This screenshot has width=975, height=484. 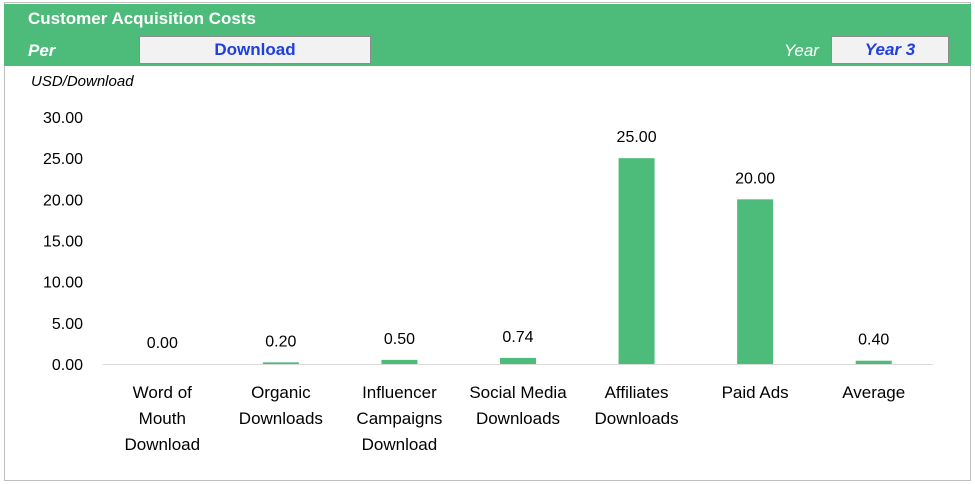 What do you see at coordinates (67, 324) in the screenshot?
I see `y-tick-label: 5.00` at bounding box center [67, 324].